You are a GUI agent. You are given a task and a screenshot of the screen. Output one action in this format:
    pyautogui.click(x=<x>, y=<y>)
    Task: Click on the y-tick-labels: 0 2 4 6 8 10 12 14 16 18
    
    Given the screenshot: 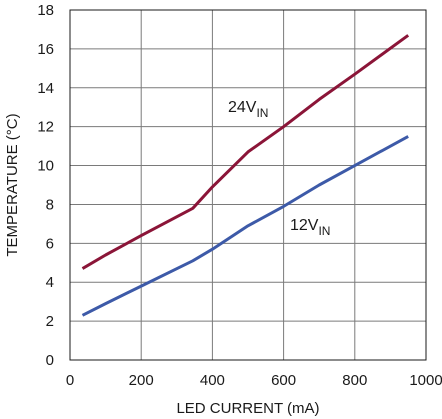 What is the action you would take?
    pyautogui.click(x=45, y=185)
    